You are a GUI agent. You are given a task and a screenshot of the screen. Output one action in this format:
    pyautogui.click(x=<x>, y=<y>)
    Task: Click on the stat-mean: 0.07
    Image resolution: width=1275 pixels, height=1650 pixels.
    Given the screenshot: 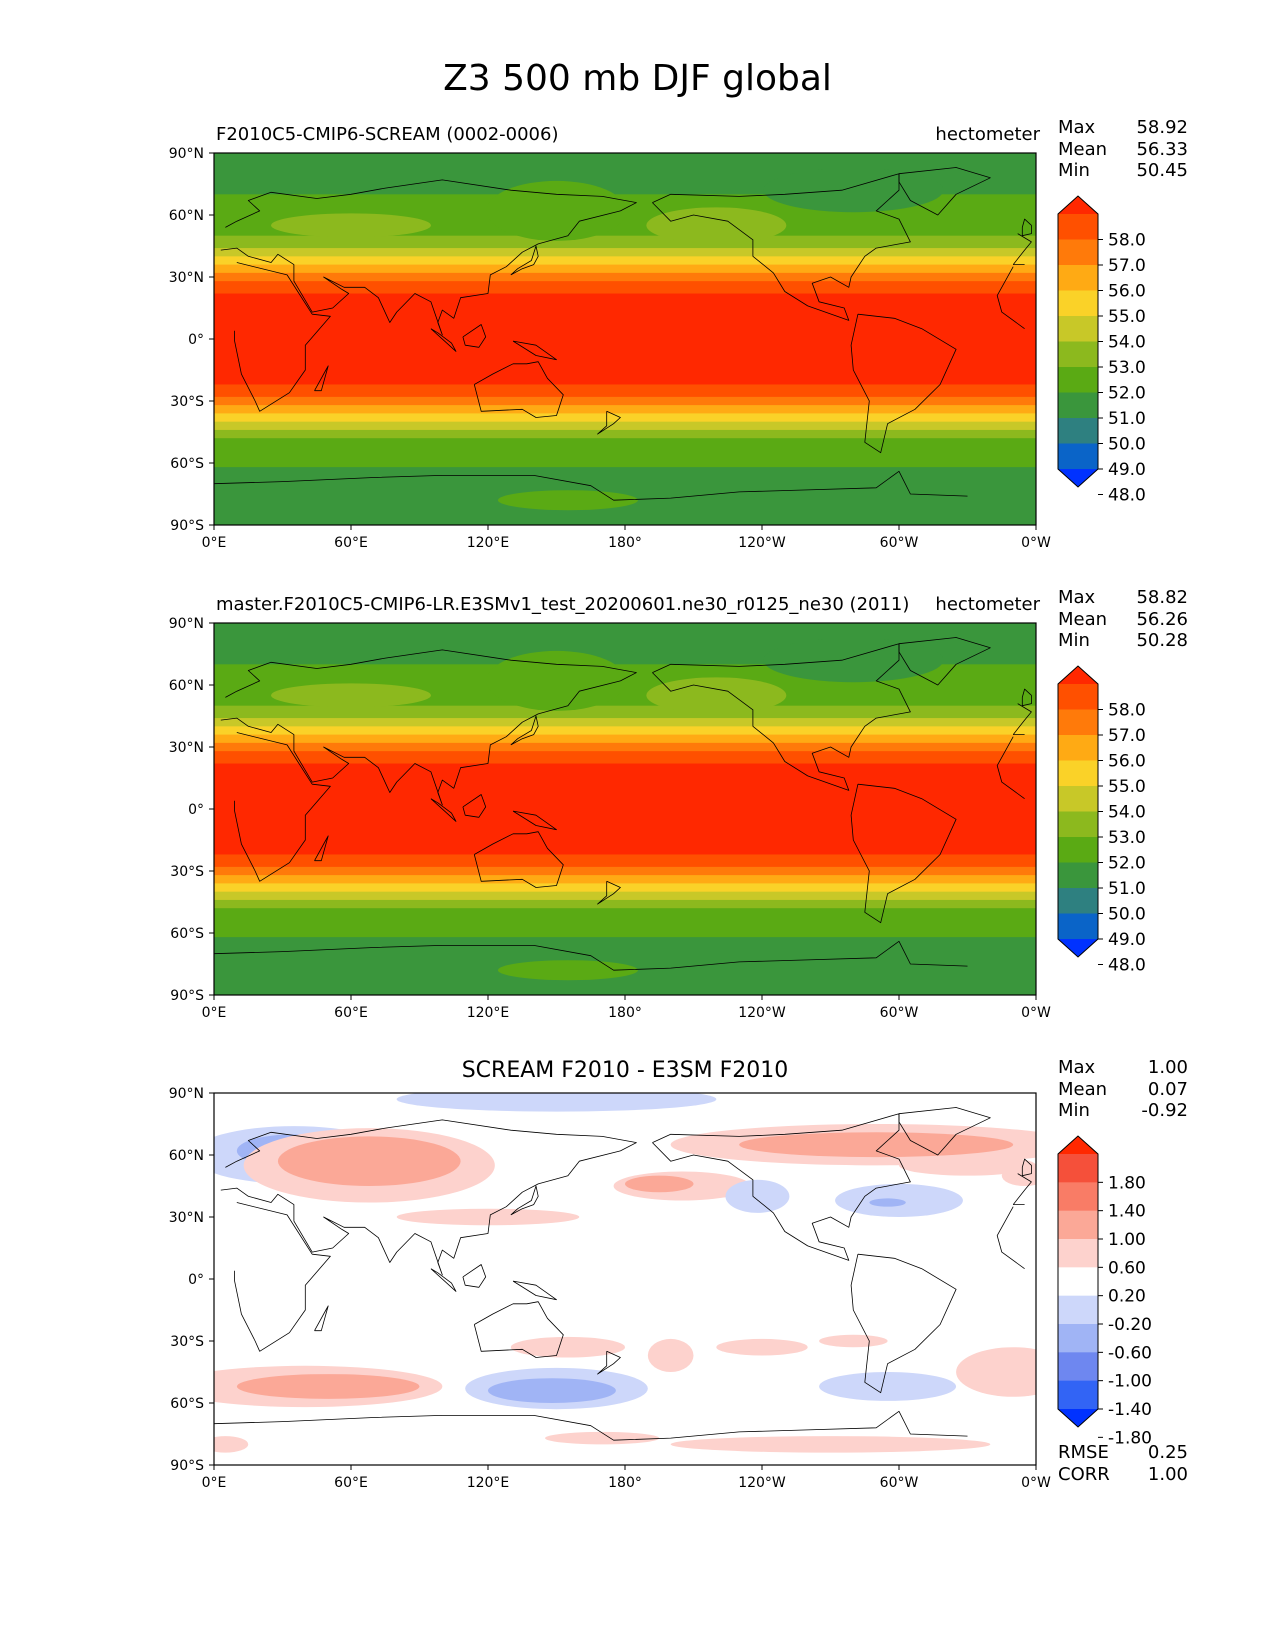 What is the action you would take?
    pyautogui.click(x=1167, y=1089)
    